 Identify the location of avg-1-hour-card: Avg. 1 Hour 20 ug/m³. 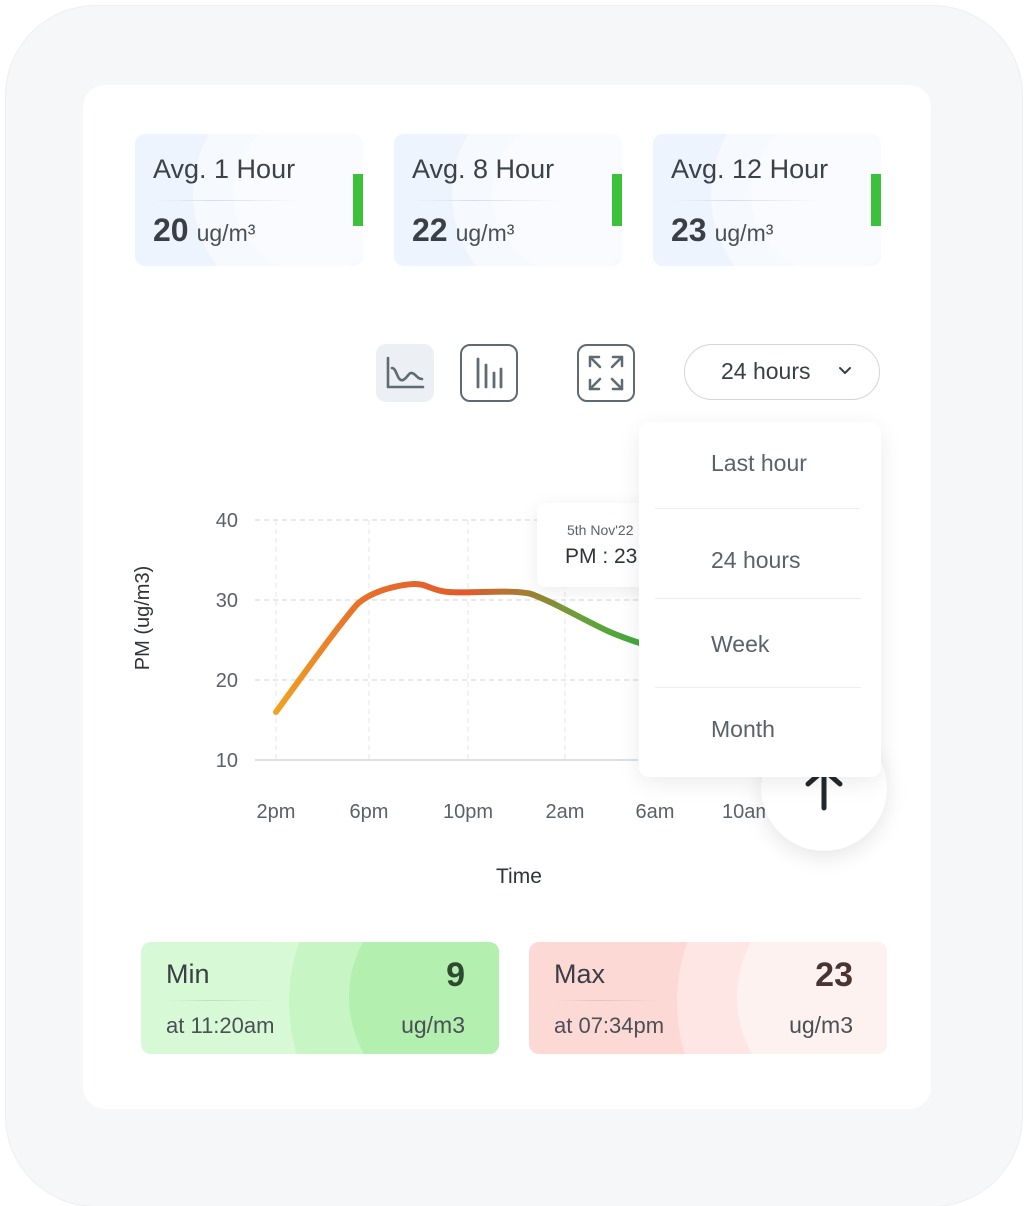
(249, 200).